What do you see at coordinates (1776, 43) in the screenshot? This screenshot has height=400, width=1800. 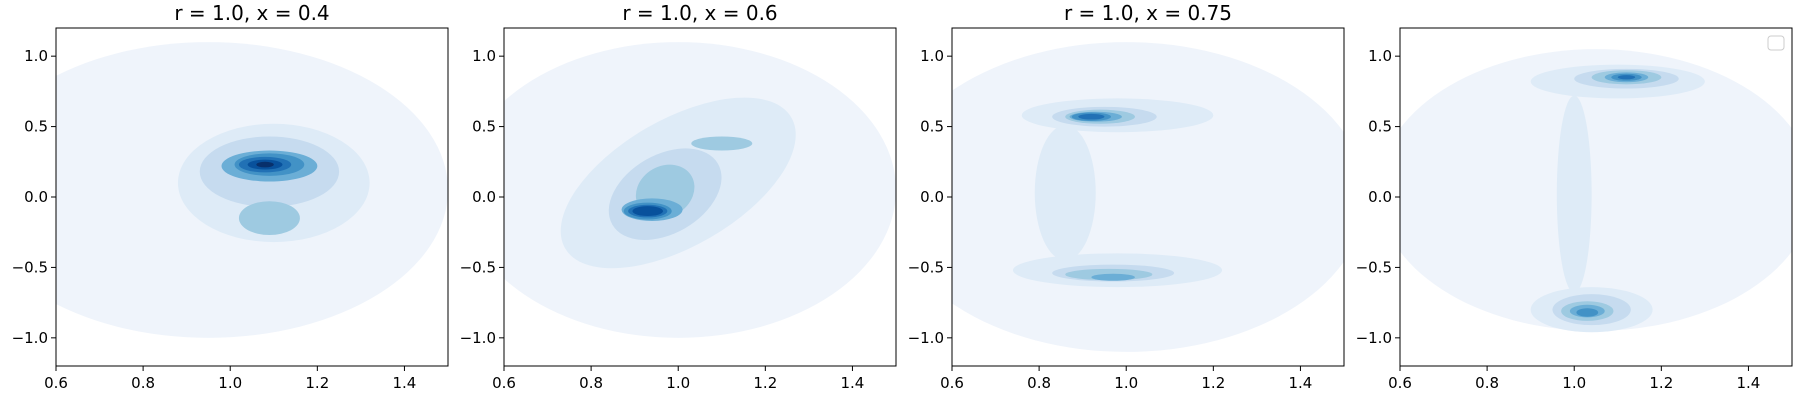 I see `legend-box` at bounding box center [1776, 43].